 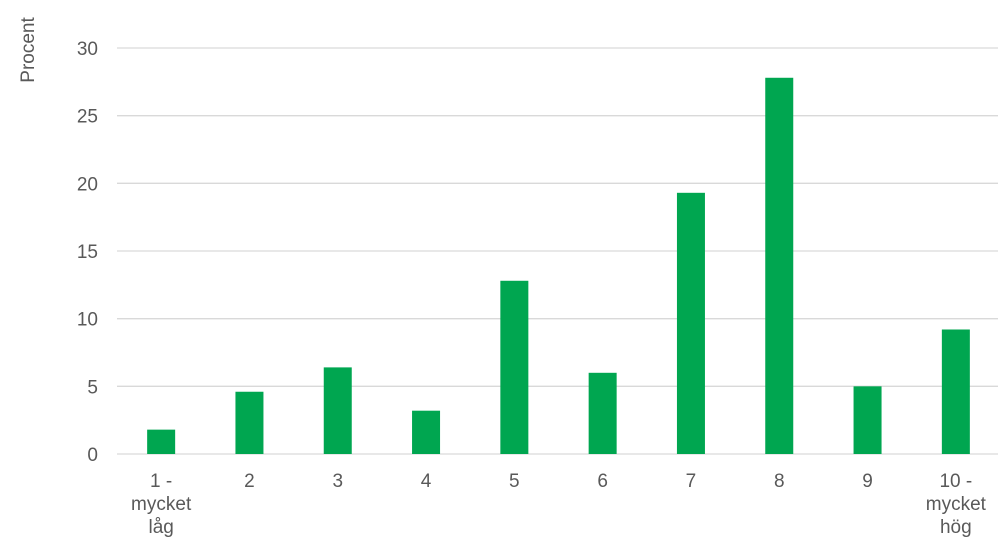 I want to click on x-tick-label: 9, so click(x=867, y=481).